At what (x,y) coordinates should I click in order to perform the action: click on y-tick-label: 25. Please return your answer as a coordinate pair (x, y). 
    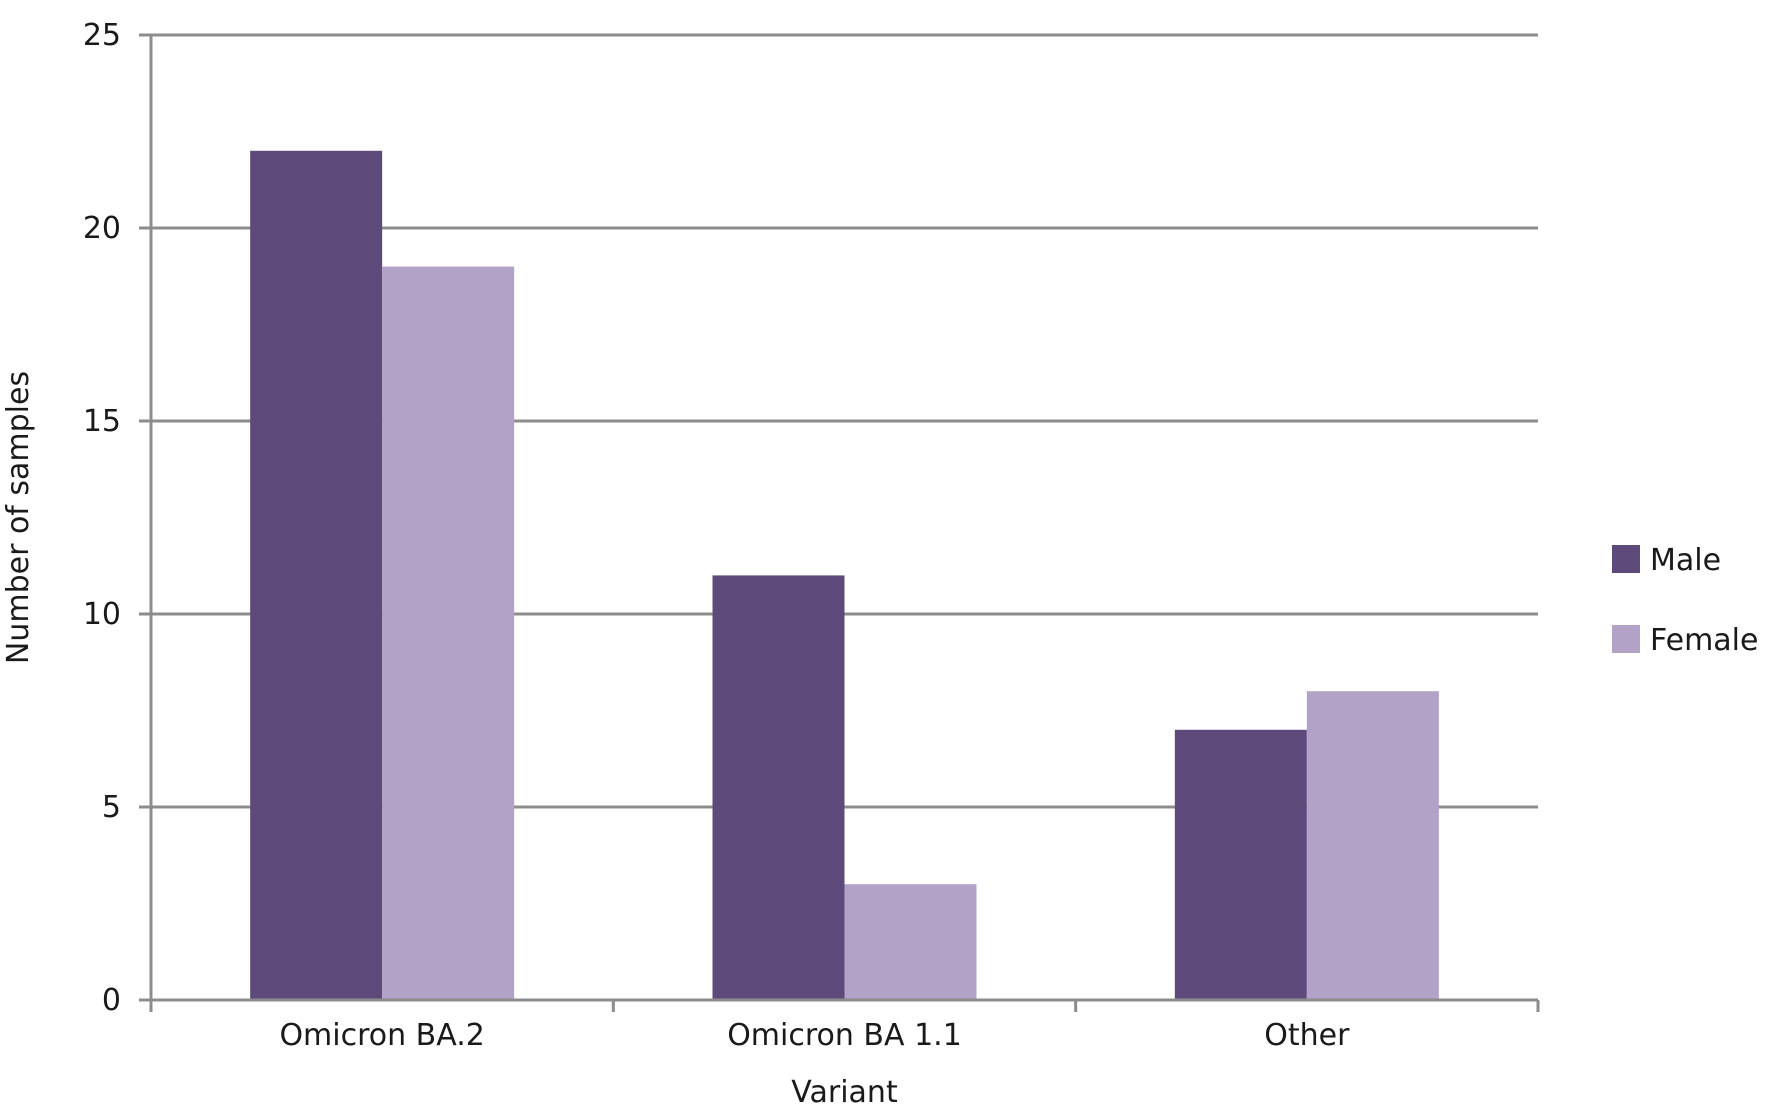
    Looking at the image, I should click on (102, 35).